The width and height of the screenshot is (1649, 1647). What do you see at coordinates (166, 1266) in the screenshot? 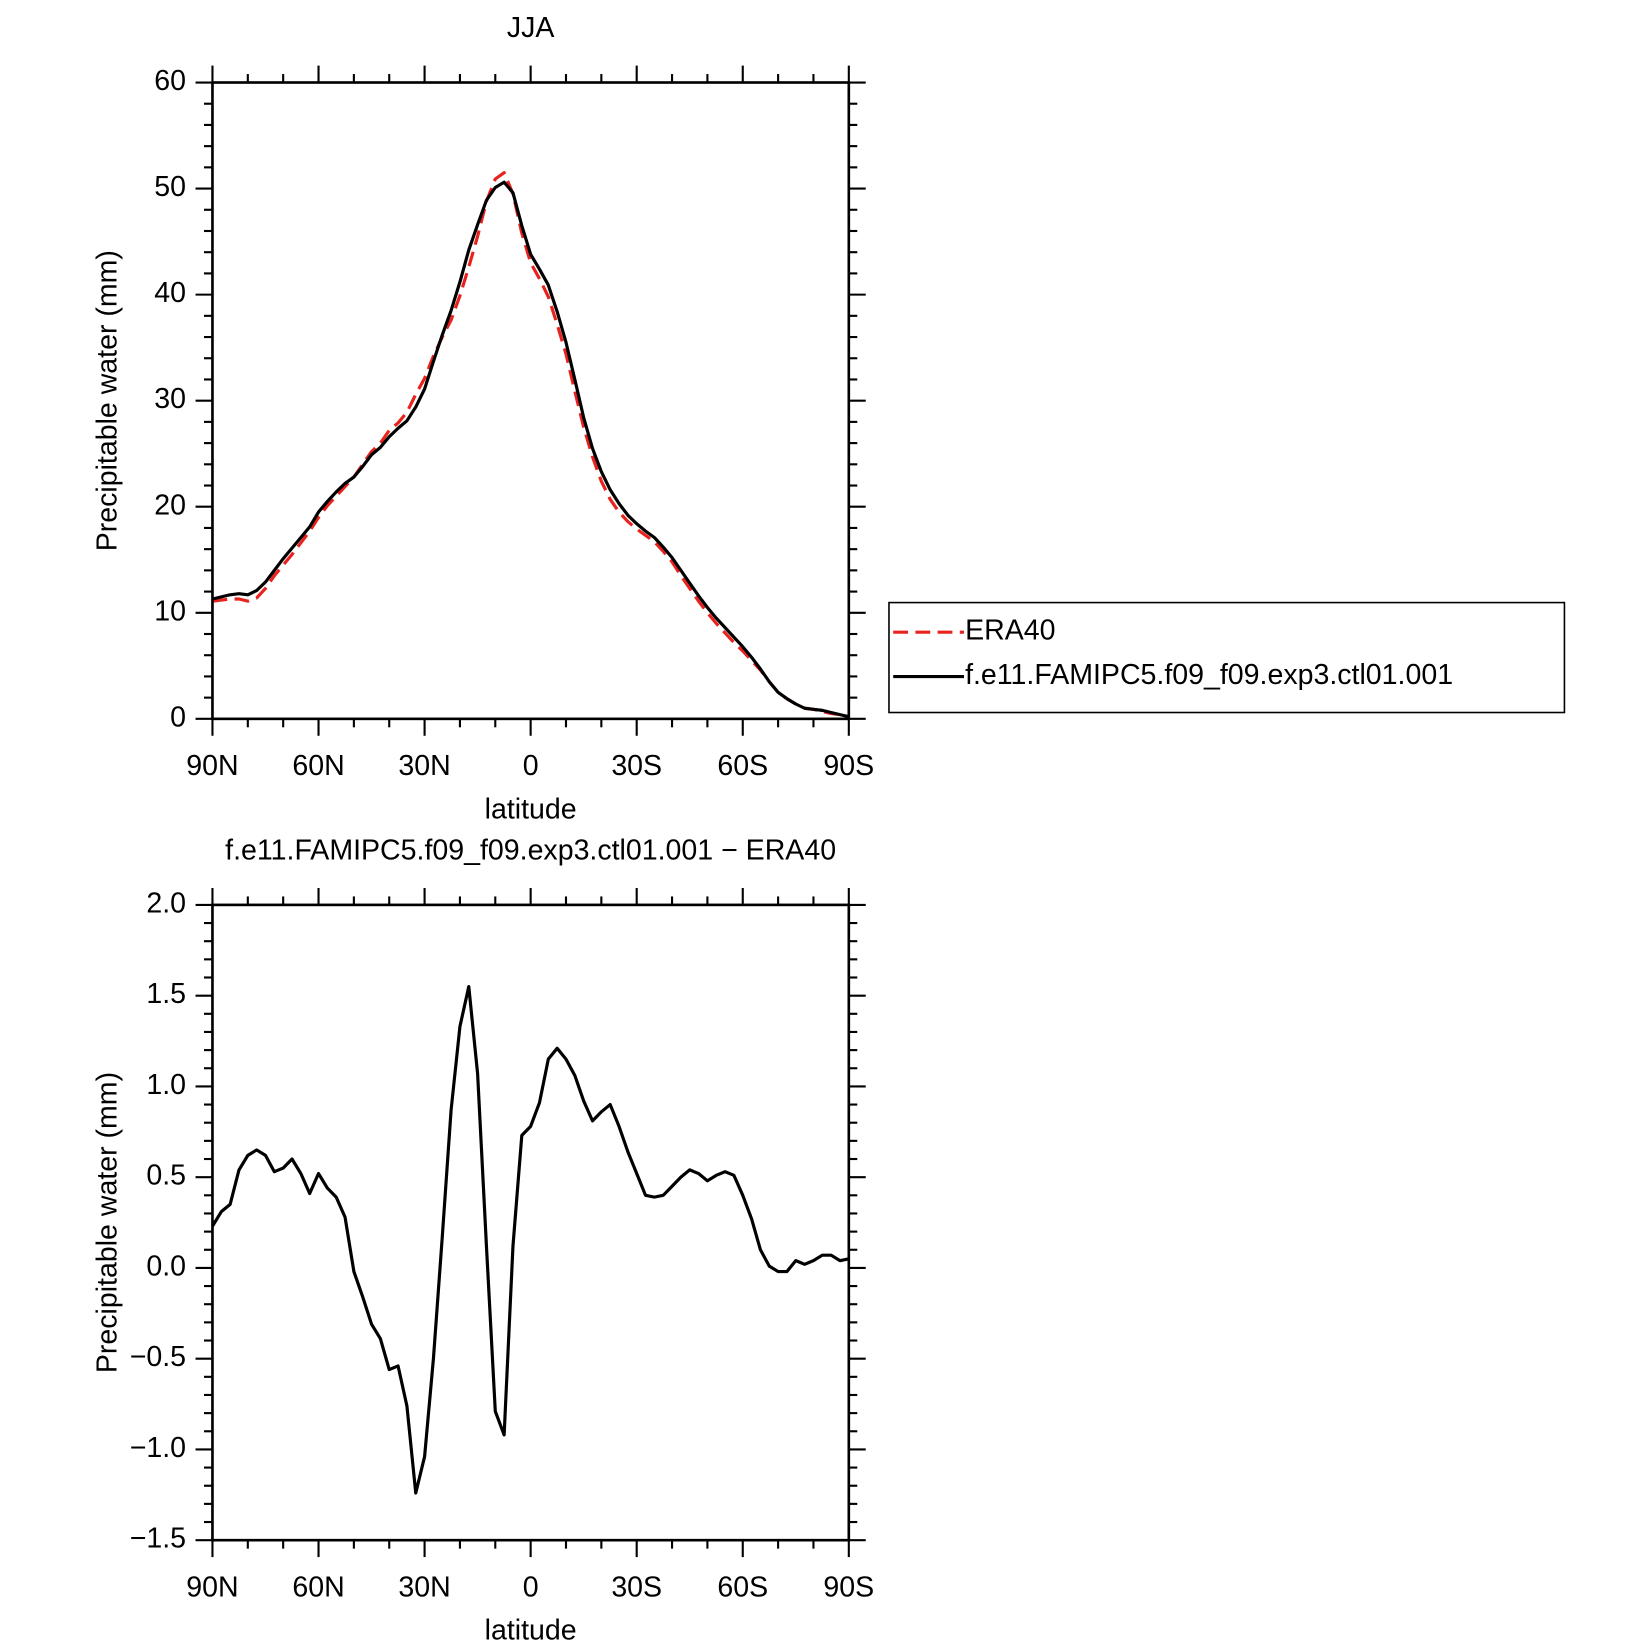
I see `y-tick-label: 0.0` at bounding box center [166, 1266].